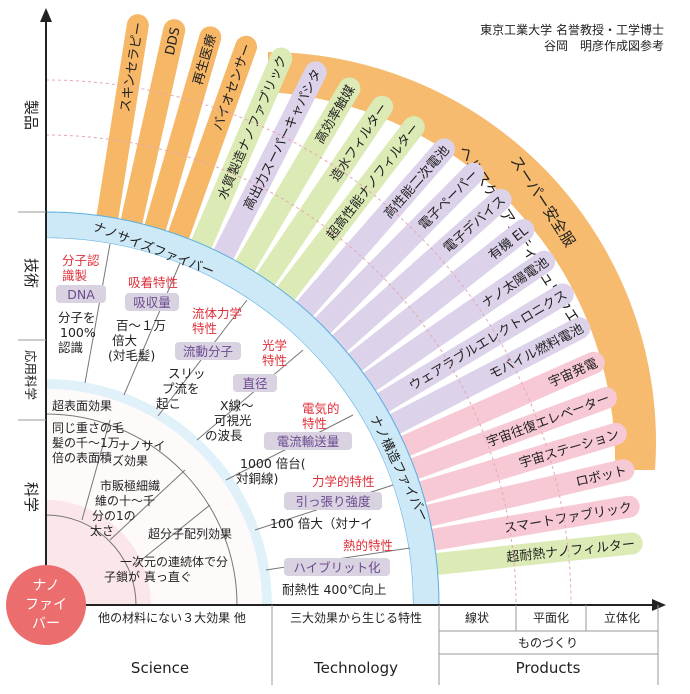 The height and width of the screenshot is (694, 690). What do you see at coordinates (30, 375) in the screenshot?
I see `y-label-applied-science: 応用科学` at bounding box center [30, 375].